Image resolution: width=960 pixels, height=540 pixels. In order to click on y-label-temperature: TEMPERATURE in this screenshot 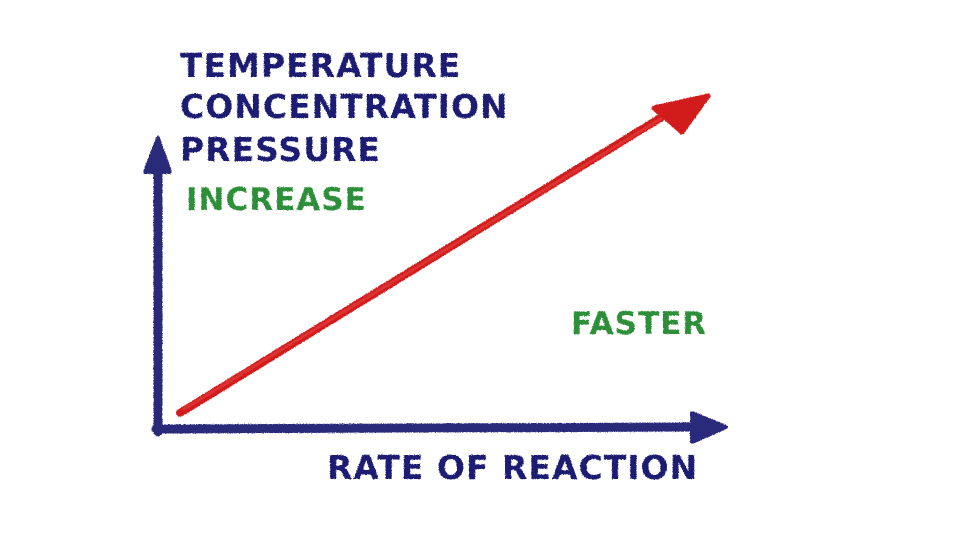, I will do `click(320, 65)`.